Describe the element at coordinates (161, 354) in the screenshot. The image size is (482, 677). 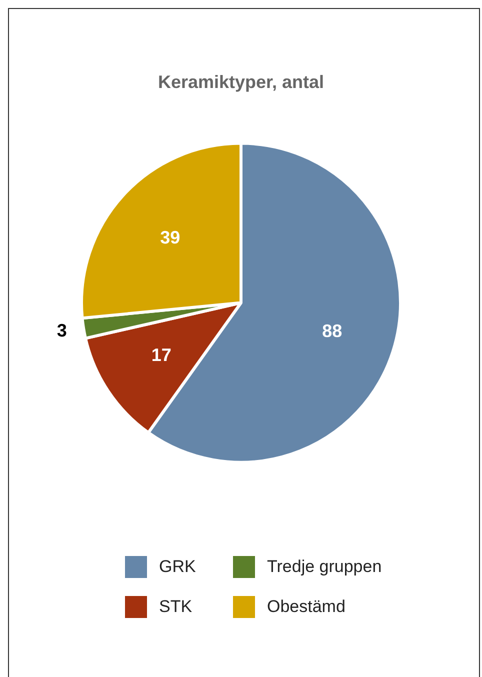
I see `data-label: 17` at that location.